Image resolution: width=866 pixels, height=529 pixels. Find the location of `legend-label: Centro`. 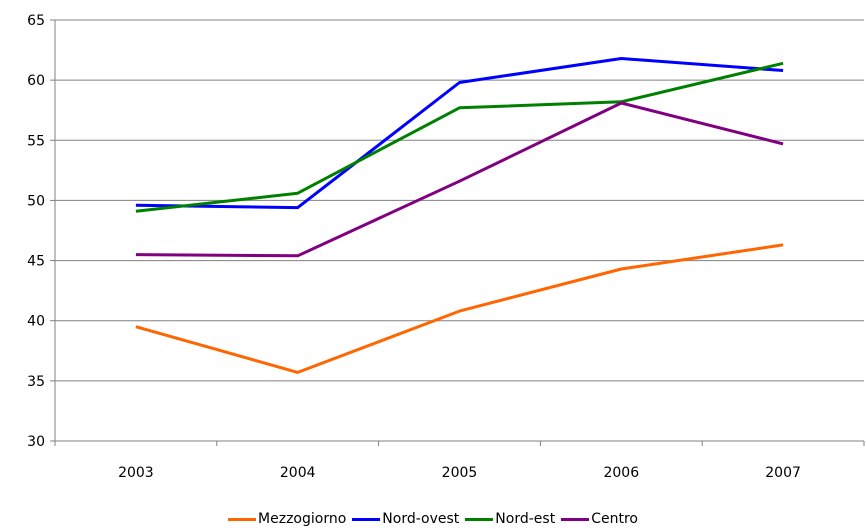

legend-label: Centro is located at coordinates (614, 519).